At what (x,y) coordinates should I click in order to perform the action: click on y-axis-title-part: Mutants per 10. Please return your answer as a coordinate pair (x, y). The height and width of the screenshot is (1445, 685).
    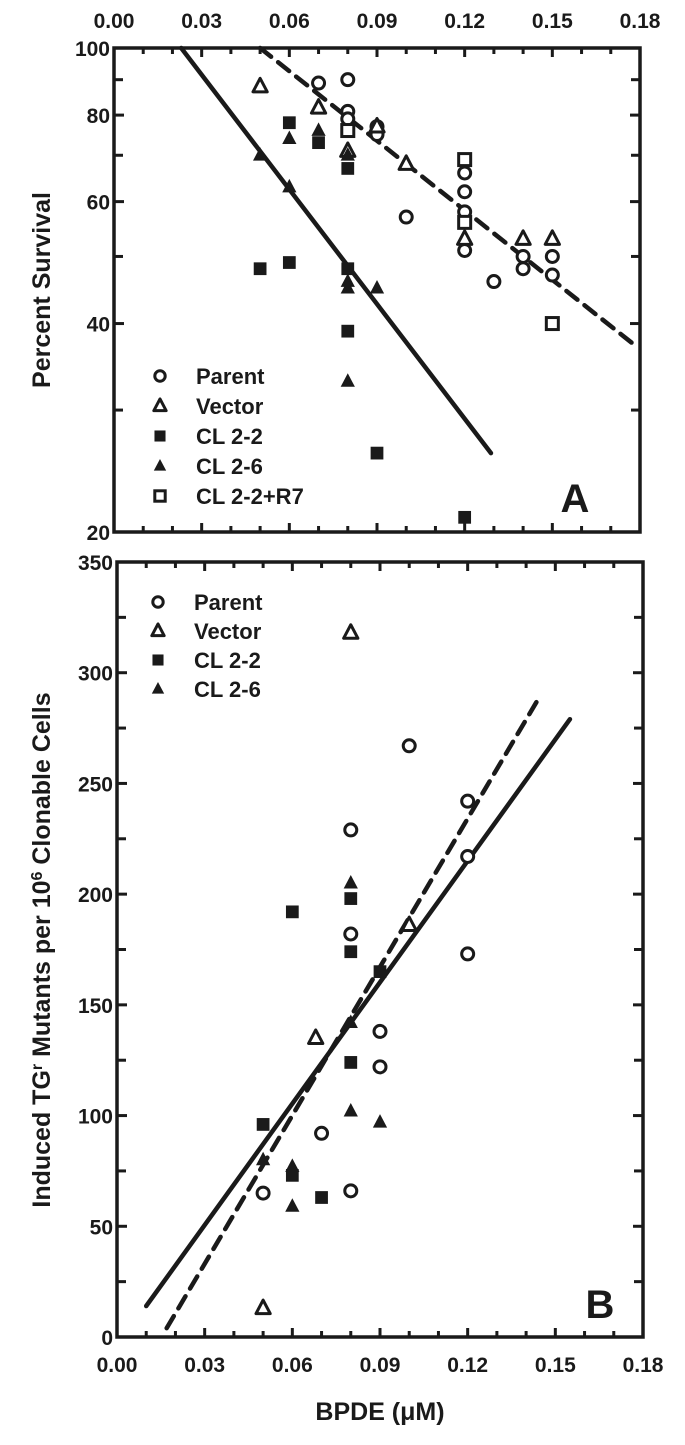
    Looking at the image, I should click on (42, 972).